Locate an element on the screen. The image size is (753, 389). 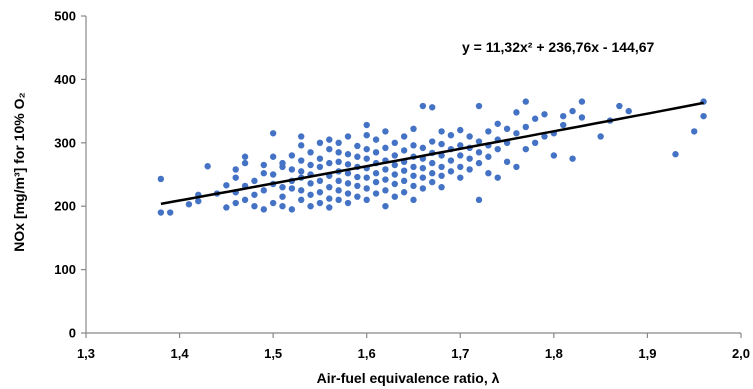
x-tick-label: 1,5 is located at coordinates (273, 353).